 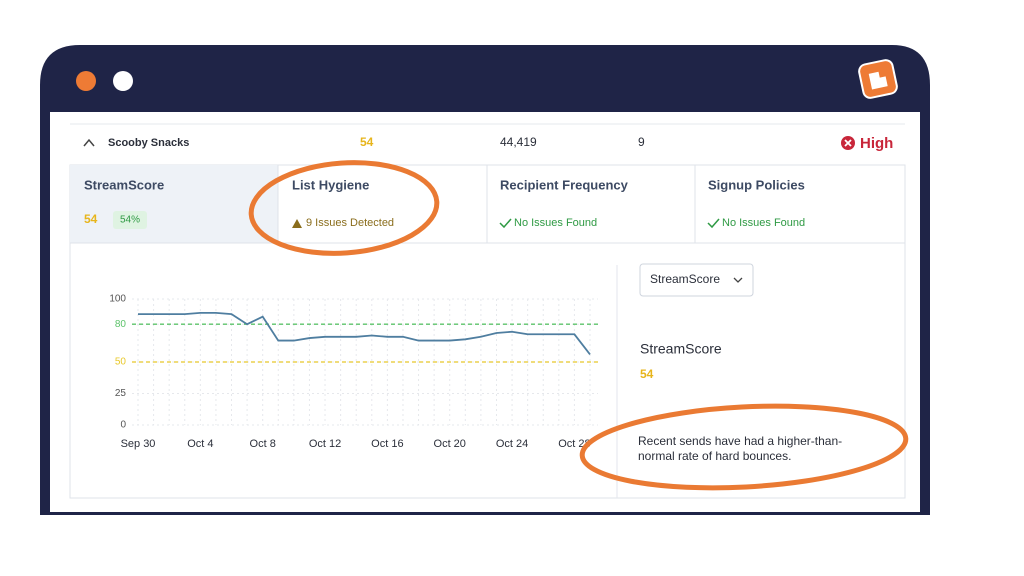 I want to click on detail-heading: StreamScore, so click(x=681, y=349).